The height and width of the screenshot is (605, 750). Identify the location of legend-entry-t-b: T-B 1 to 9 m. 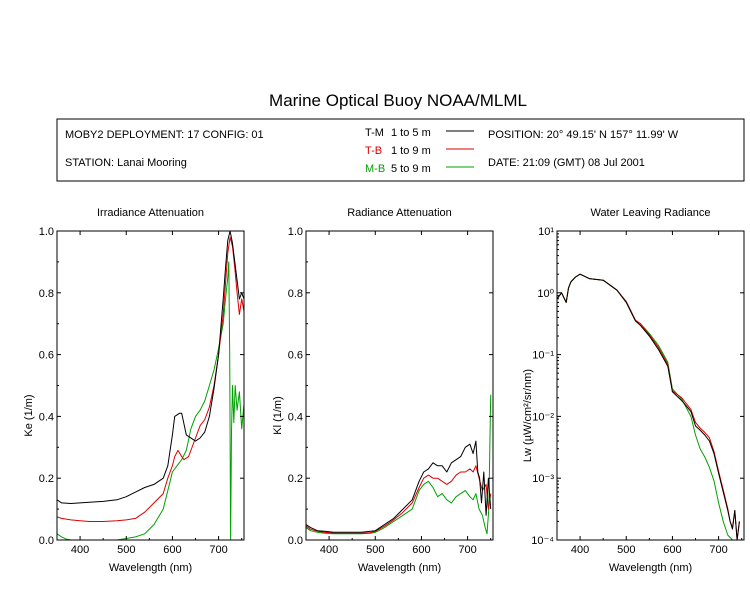
(419, 151).